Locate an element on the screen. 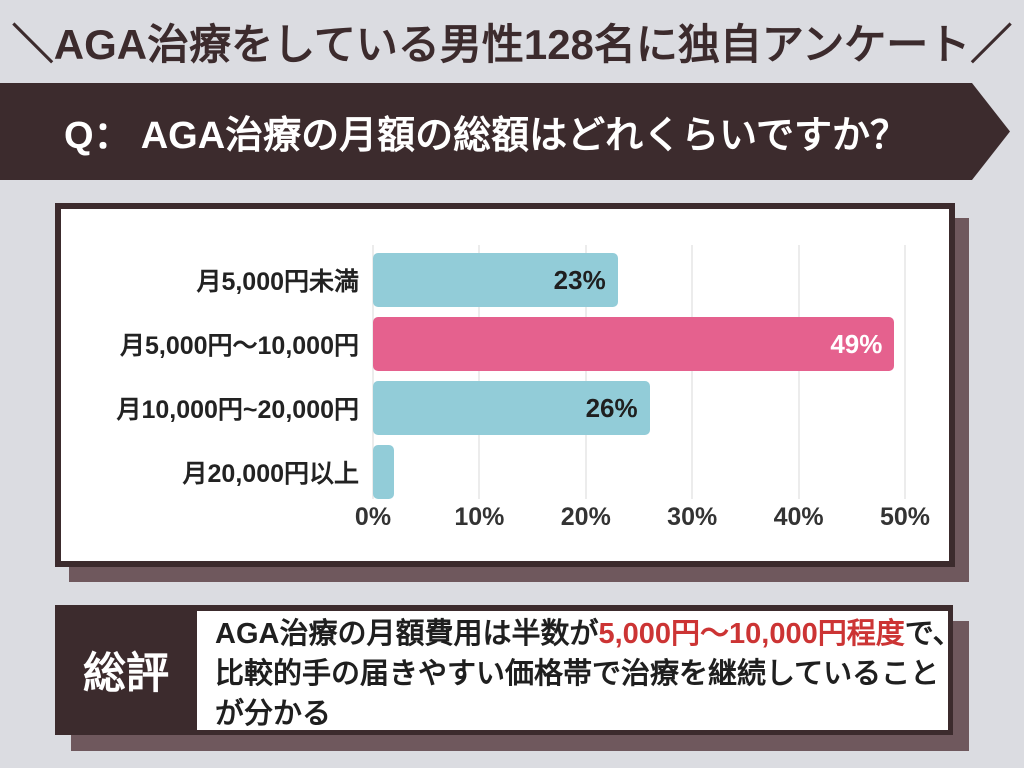 The width and height of the screenshot is (1024, 768). summary-line-1: AGA治療の月額費用は半数が5,000円〜10,000円程度で、 is located at coordinates (588, 634).